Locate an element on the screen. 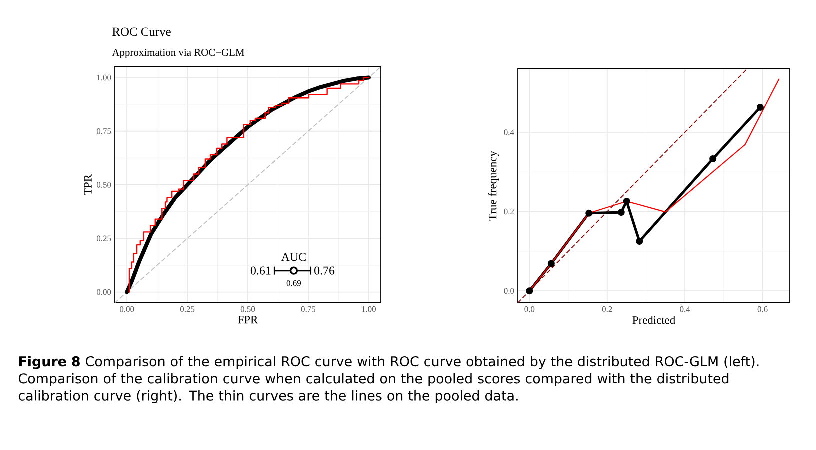  x-tick-label: 0.50 is located at coordinates (248, 309).